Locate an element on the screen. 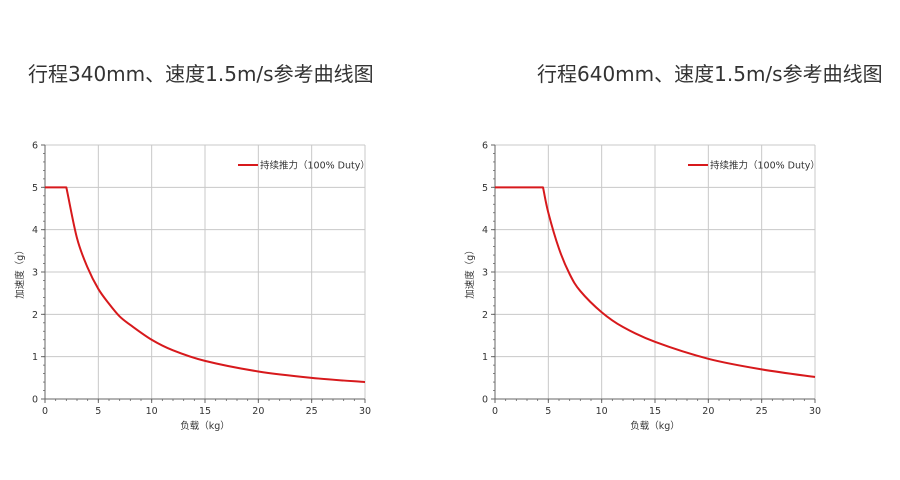 Image resolution: width=900 pixels, height=480 pixels. chart-title: 行程640mm、速度1.5m/s参考曲线图 is located at coordinates (710, 74).